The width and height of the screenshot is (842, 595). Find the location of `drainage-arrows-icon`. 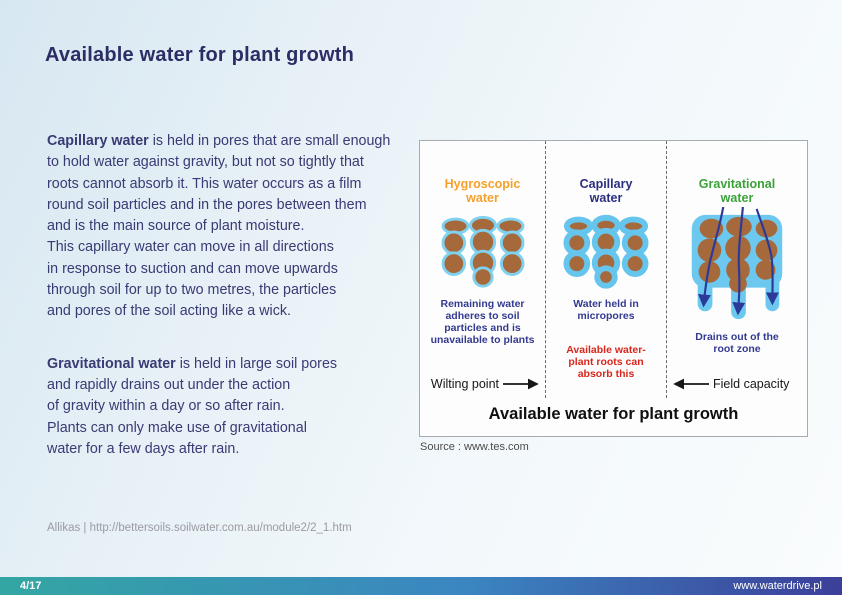

drainage-arrows-icon is located at coordinates (738, 261).